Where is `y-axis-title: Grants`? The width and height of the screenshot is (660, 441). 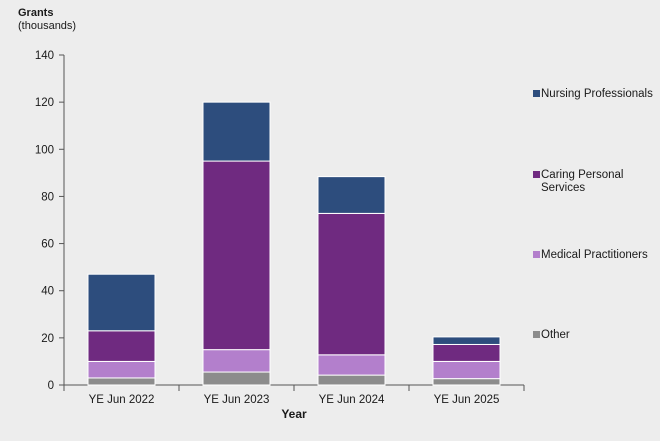
y-axis-title: Grants is located at coordinates (35, 13).